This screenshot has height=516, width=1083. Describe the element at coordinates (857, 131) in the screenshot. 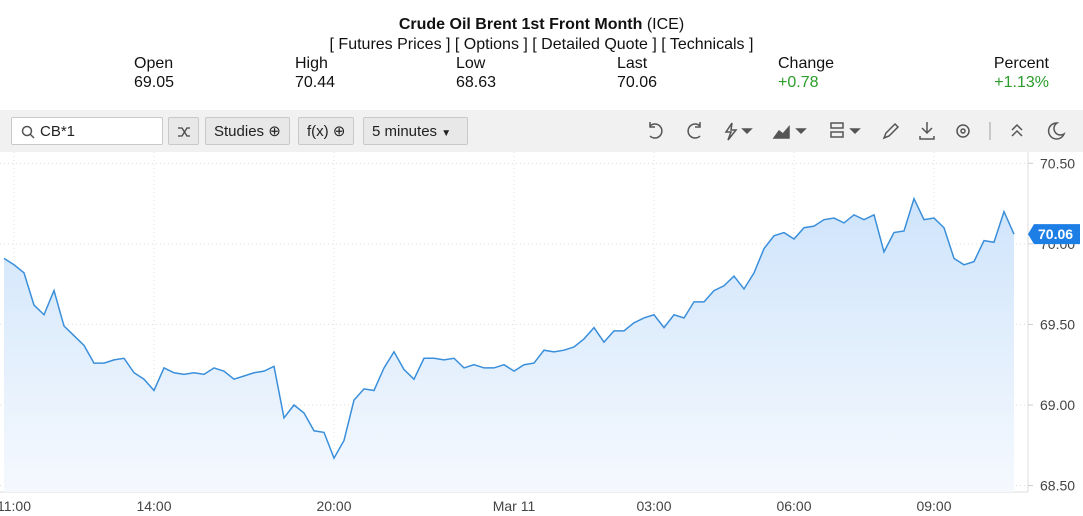

I see `toolbar-icons` at that location.